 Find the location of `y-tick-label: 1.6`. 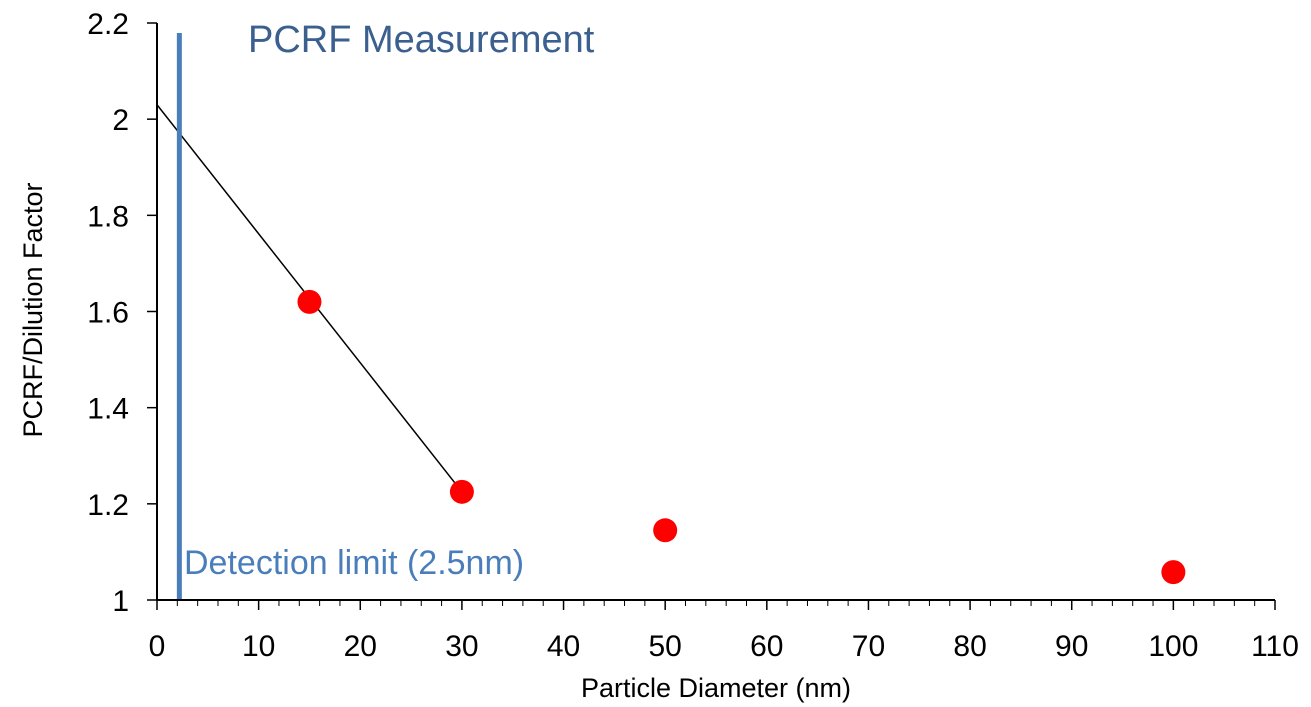

y-tick-label: 1.6 is located at coordinates (108, 313).